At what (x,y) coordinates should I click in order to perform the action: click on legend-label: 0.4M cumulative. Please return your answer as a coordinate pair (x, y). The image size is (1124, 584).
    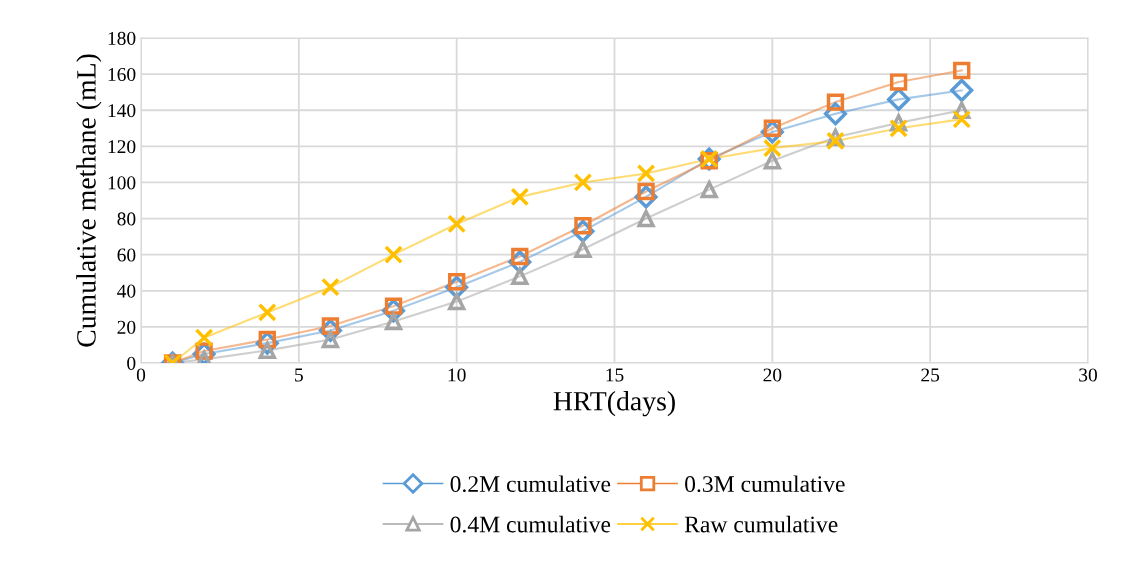
    Looking at the image, I should click on (530, 524).